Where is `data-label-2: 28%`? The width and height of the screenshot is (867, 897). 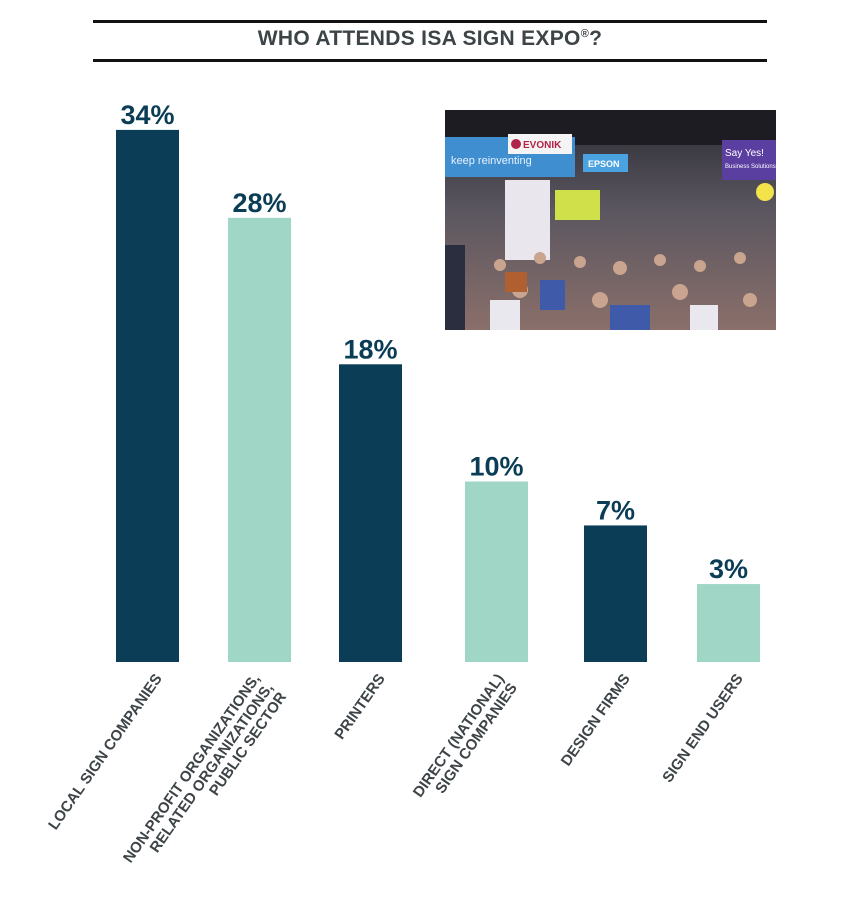 data-label-2: 28% is located at coordinates (259, 203).